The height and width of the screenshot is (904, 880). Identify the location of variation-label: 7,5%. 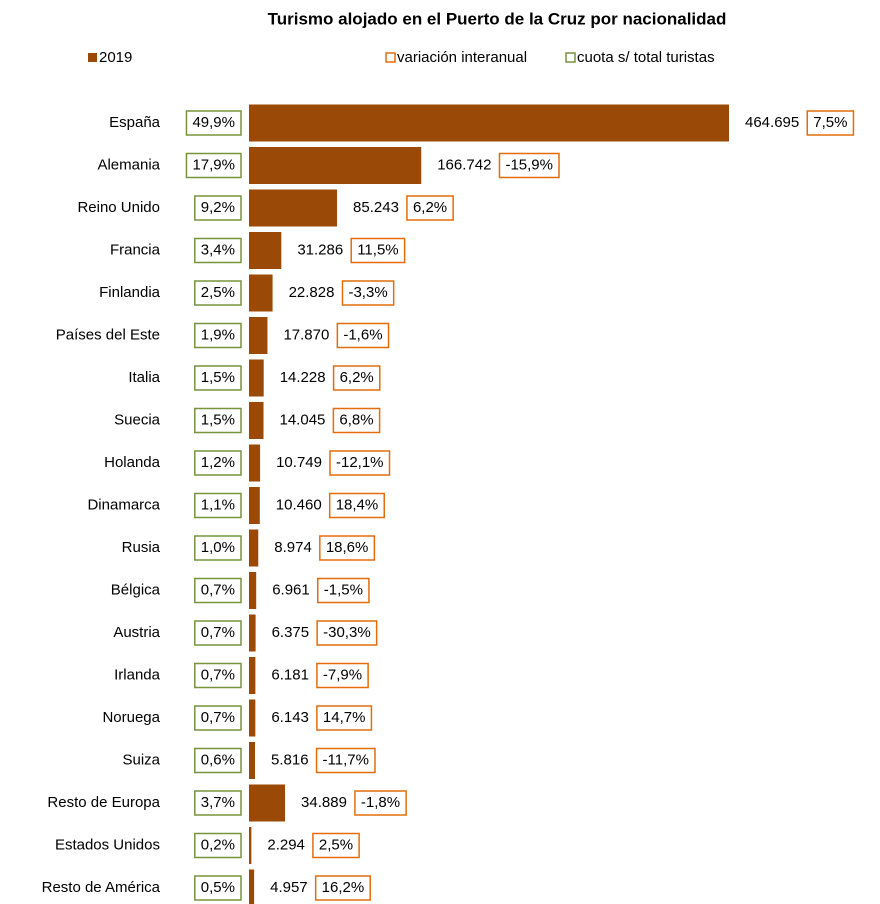
(830, 122).